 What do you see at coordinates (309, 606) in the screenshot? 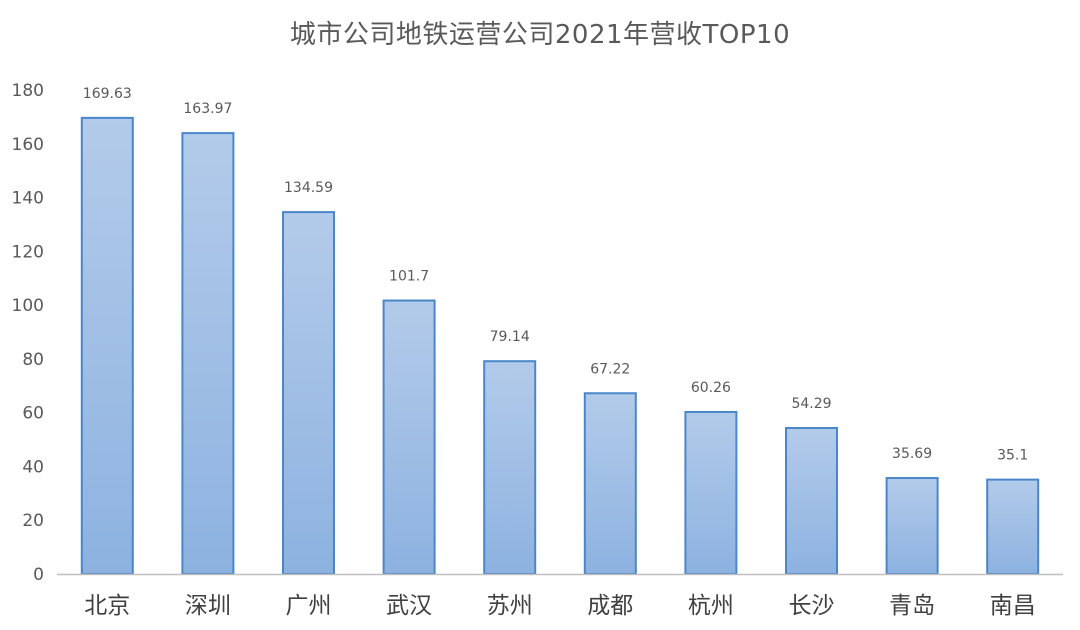
I see `x-category-label: 广州` at bounding box center [309, 606].